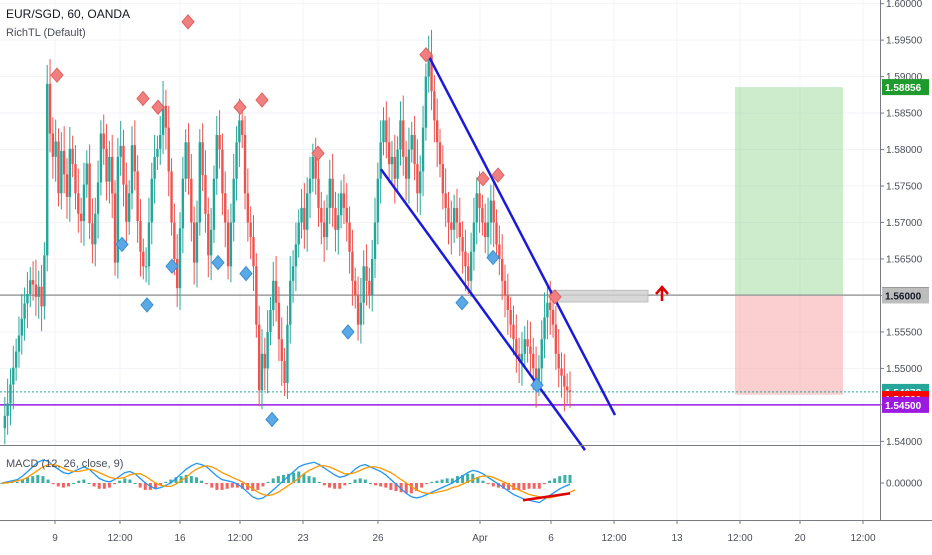 Image resolution: width=932 pixels, height=555 pixels. I want to click on macd-label: MACD (12, 26, close, 9), so click(65, 464).